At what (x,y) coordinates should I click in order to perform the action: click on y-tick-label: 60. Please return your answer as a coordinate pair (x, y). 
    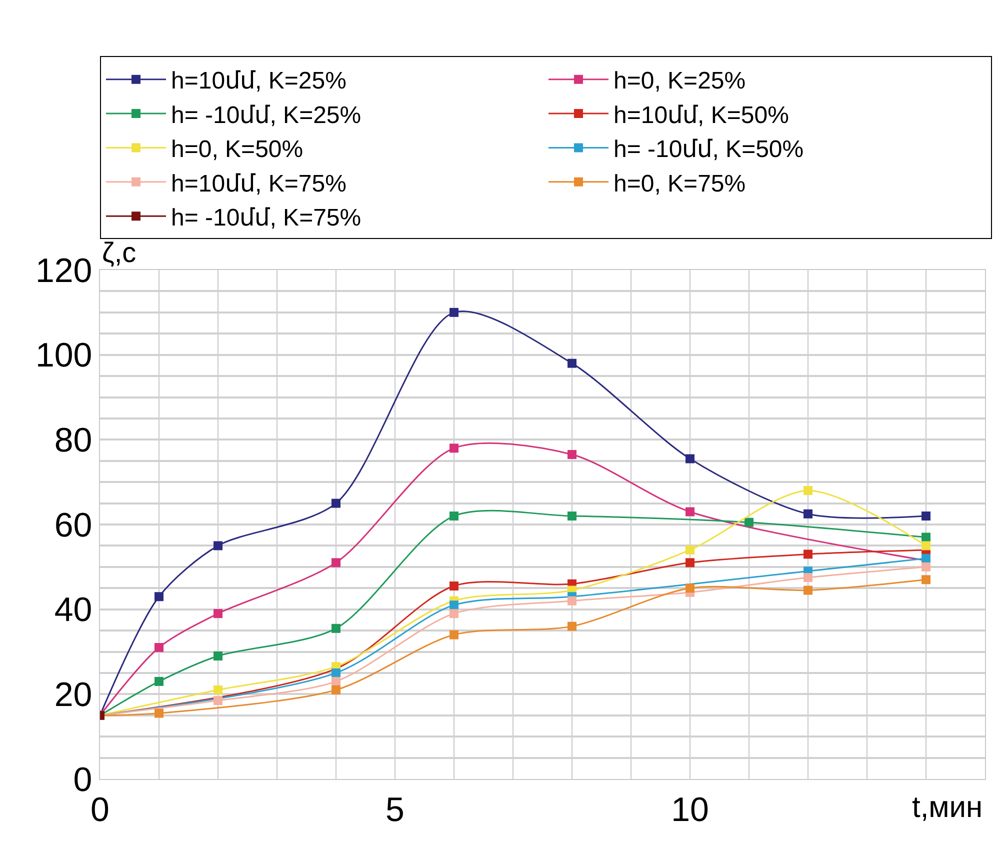
    Looking at the image, I should click on (73, 525).